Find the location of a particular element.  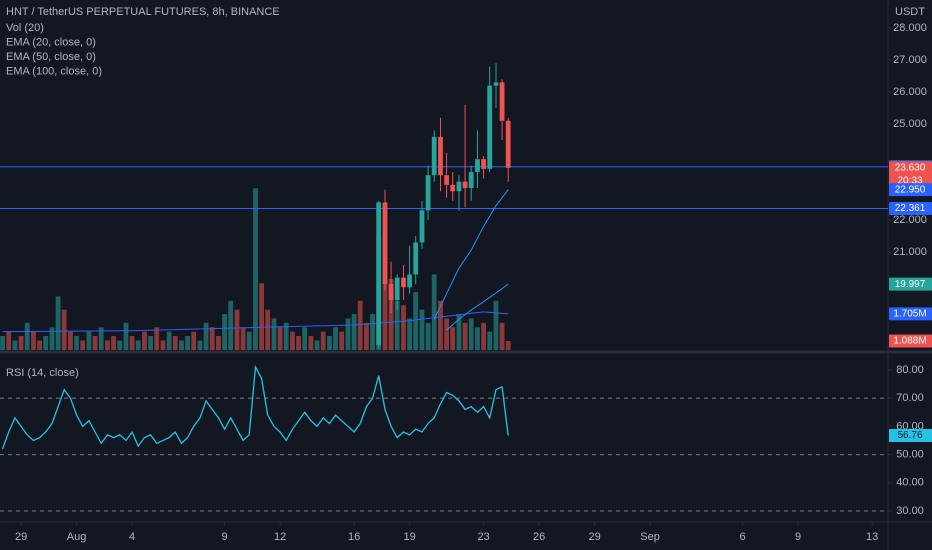

y-tick-label: 26.000 is located at coordinates (910, 92).